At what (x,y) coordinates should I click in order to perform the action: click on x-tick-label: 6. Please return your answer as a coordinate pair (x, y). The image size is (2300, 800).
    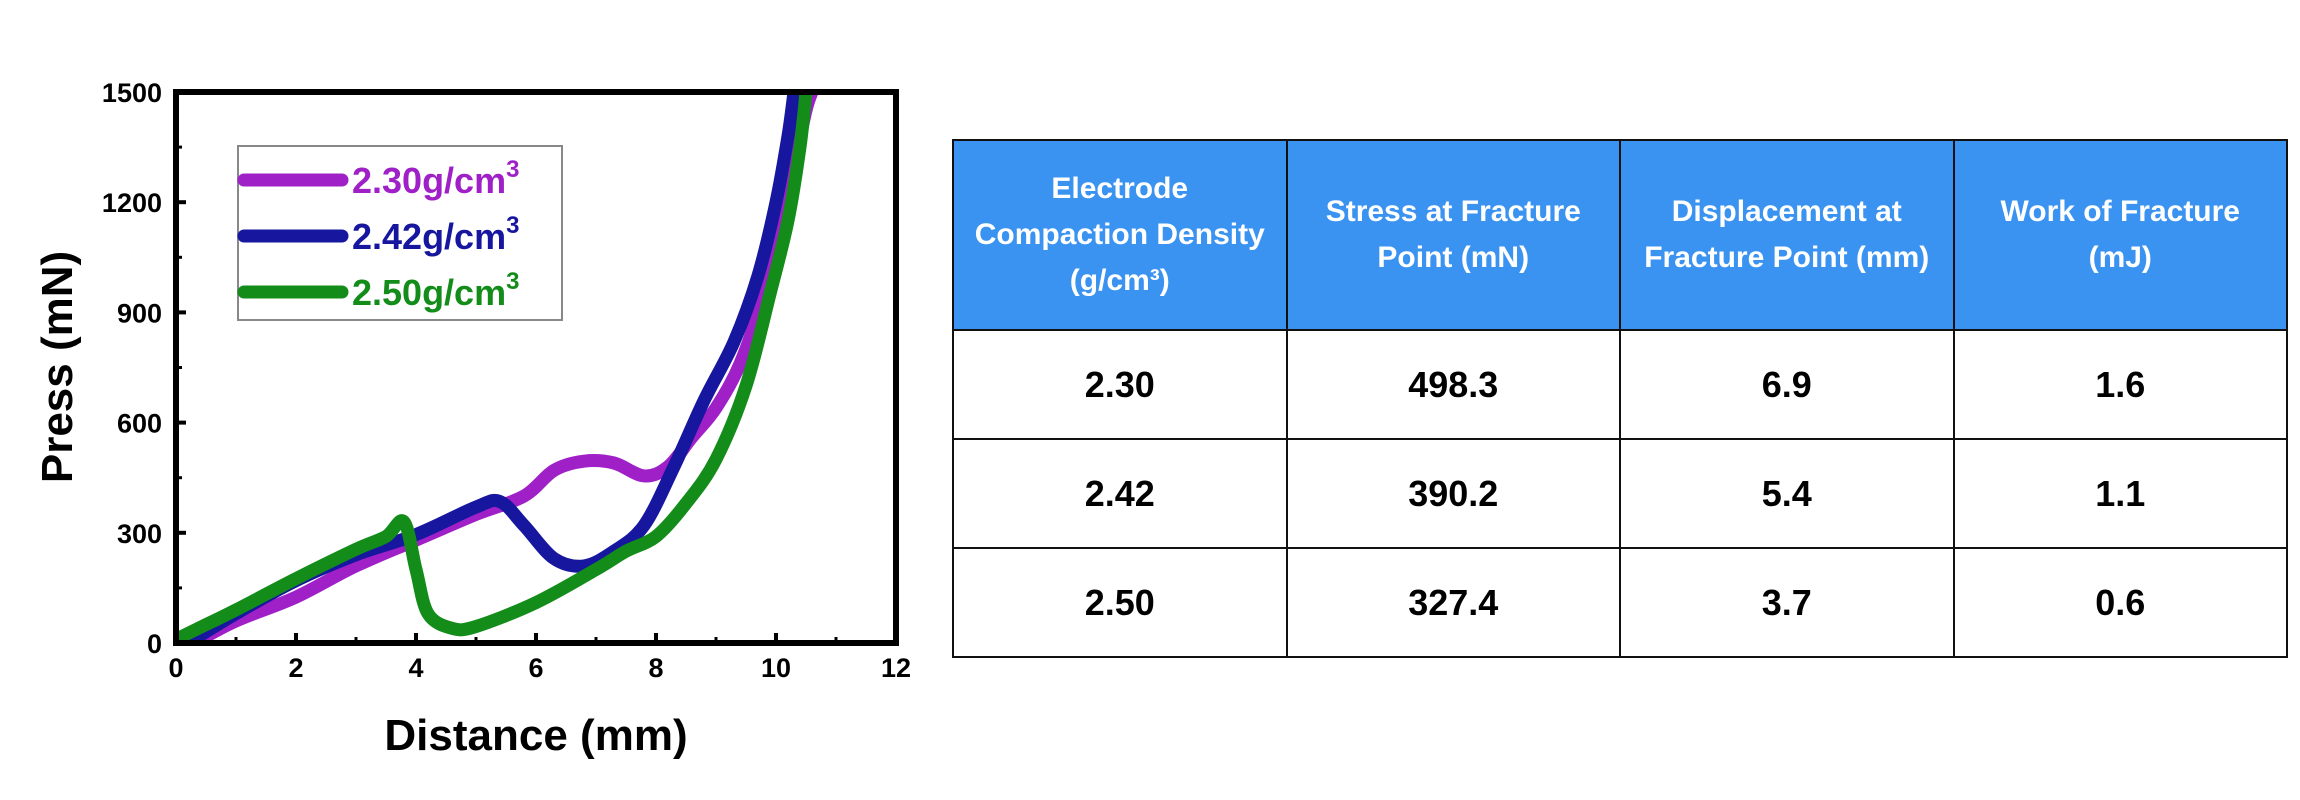
    Looking at the image, I should click on (535, 668).